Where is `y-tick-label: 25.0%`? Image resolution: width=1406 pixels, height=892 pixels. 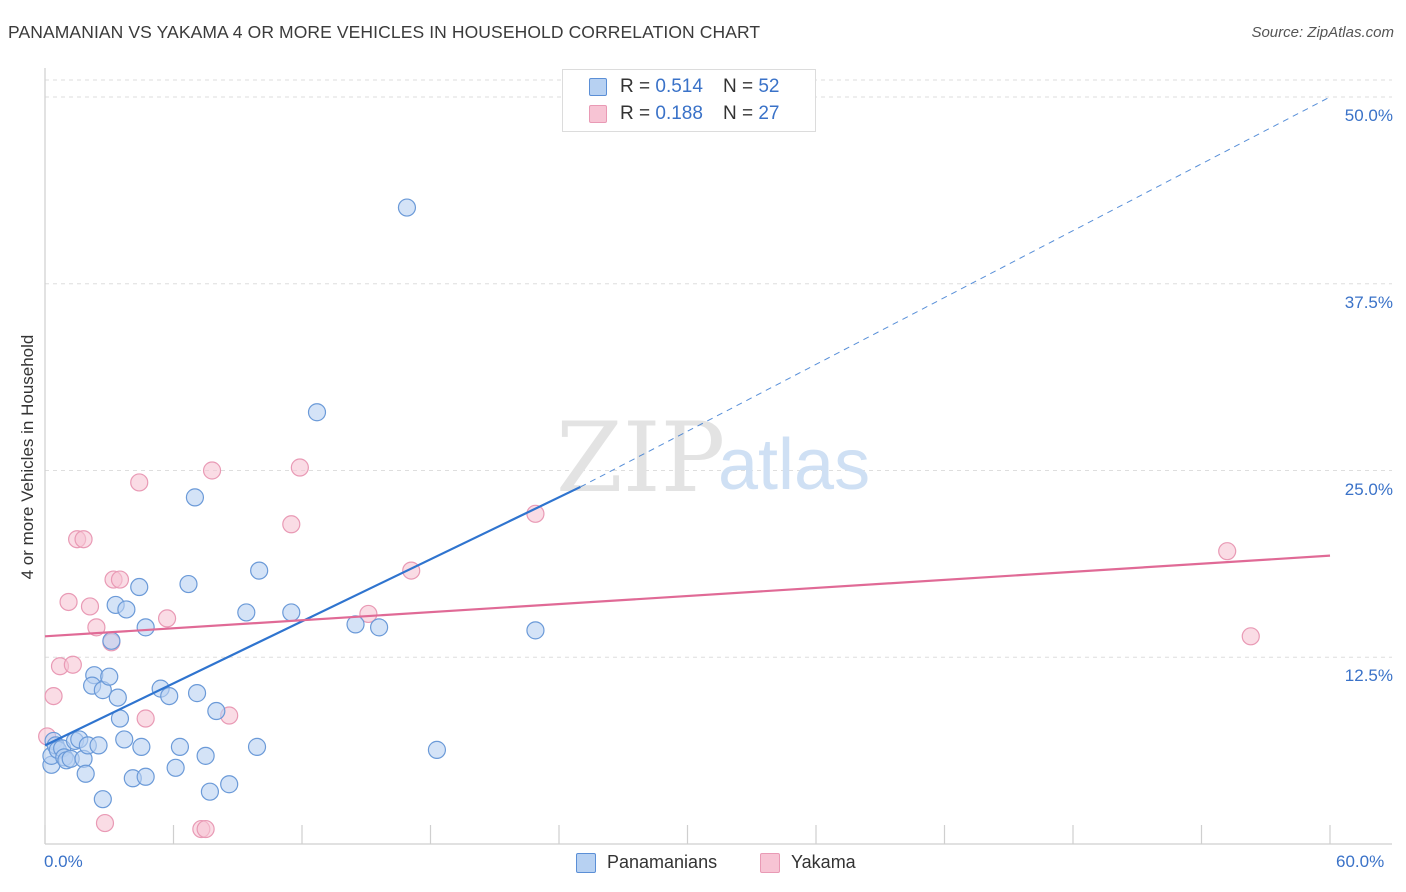
y-tick-label: 25.0% is located at coordinates (1368, 489).